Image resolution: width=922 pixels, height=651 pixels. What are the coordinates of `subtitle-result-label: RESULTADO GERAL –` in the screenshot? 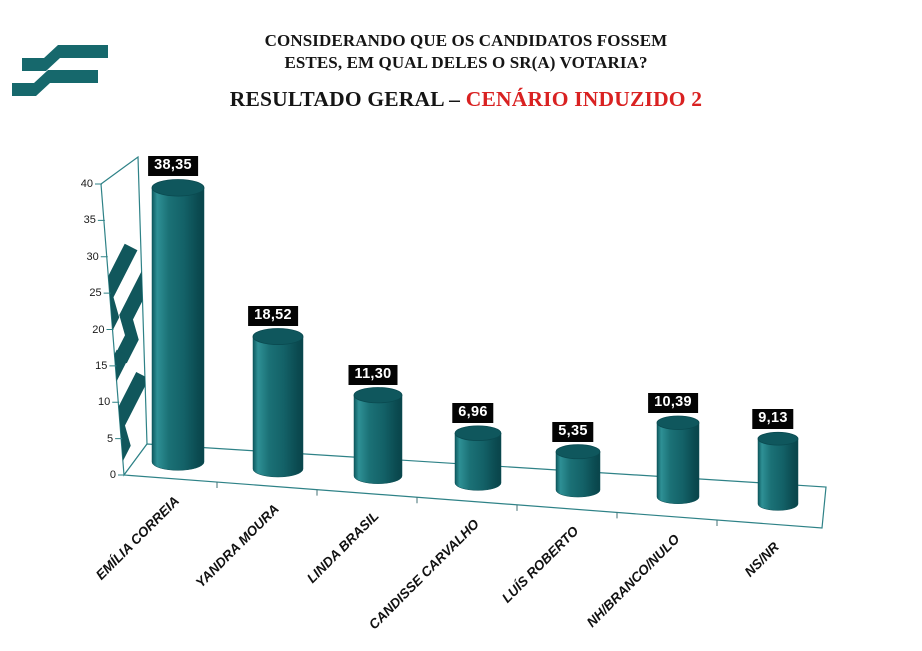 It's located at (347, 99).